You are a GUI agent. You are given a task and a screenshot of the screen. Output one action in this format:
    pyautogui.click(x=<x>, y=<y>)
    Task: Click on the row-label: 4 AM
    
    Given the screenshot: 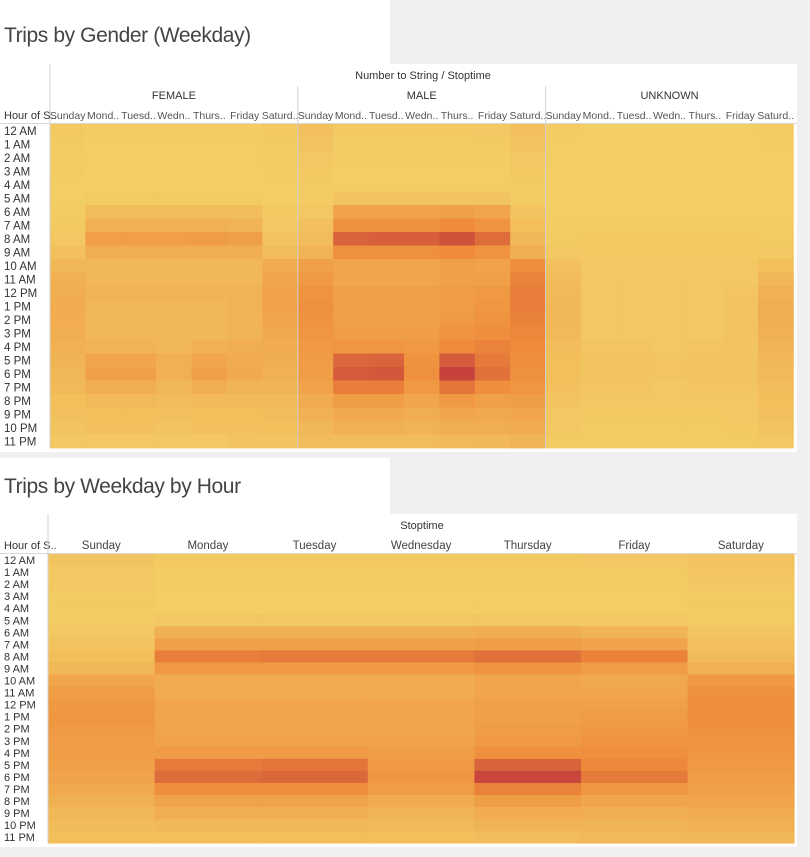 What is the action you would take?
    pyautogui.click(x=17, y=186)
    